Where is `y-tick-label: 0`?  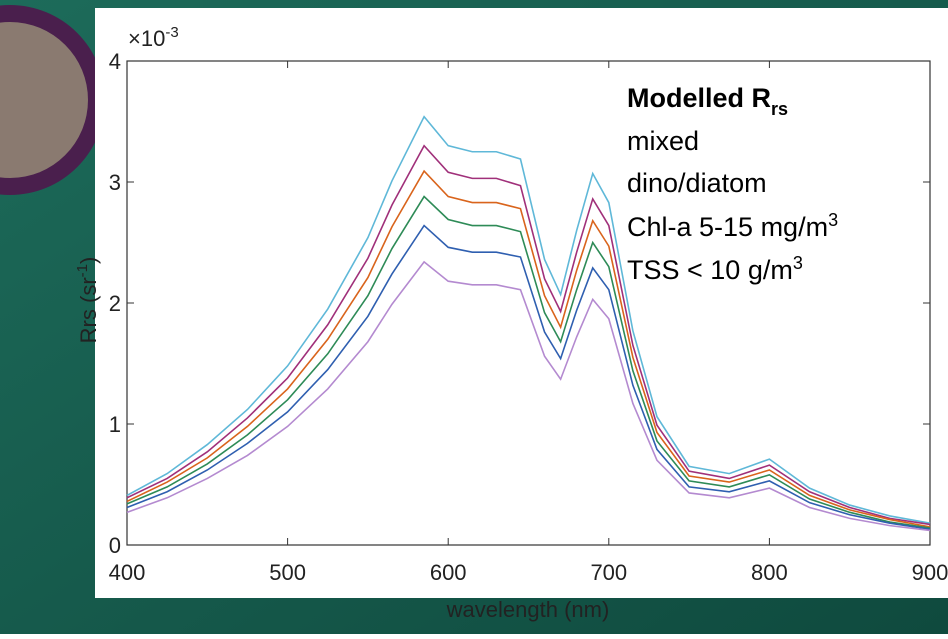 y-tick-label: 0 is located at coordinates (115, 545).